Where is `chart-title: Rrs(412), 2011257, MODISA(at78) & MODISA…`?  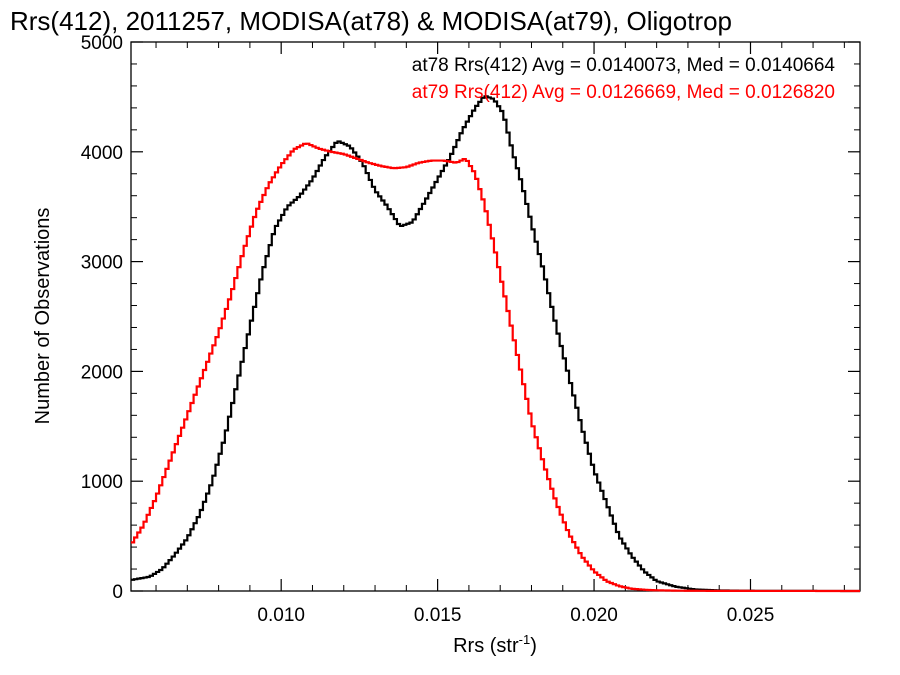 chart-title: Rrs(412), 2011257, MODISA(at78) & MODISA… is located at coordinates (371, 21).